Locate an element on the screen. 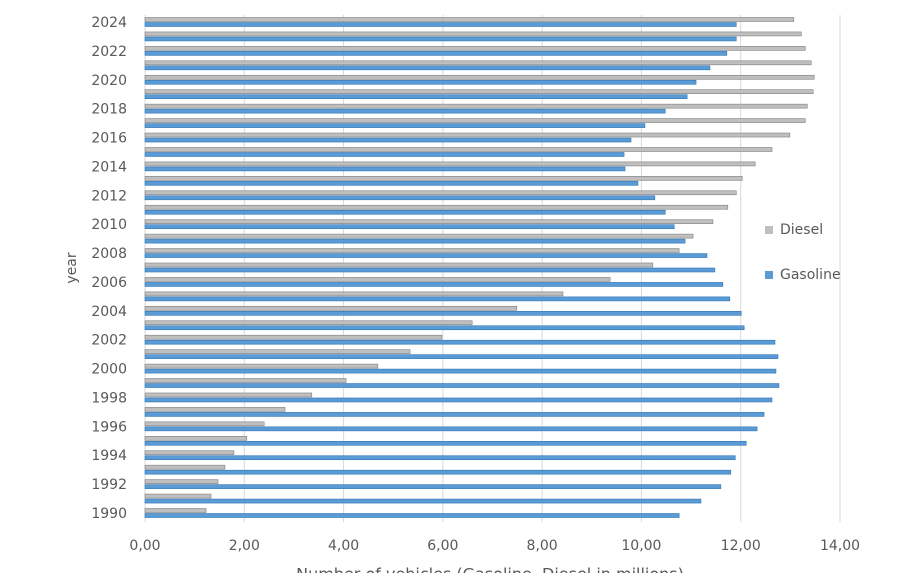 This screenshot has height=573, width=914. x-tick-label: 10,00 is located at coordinates (641, 546).